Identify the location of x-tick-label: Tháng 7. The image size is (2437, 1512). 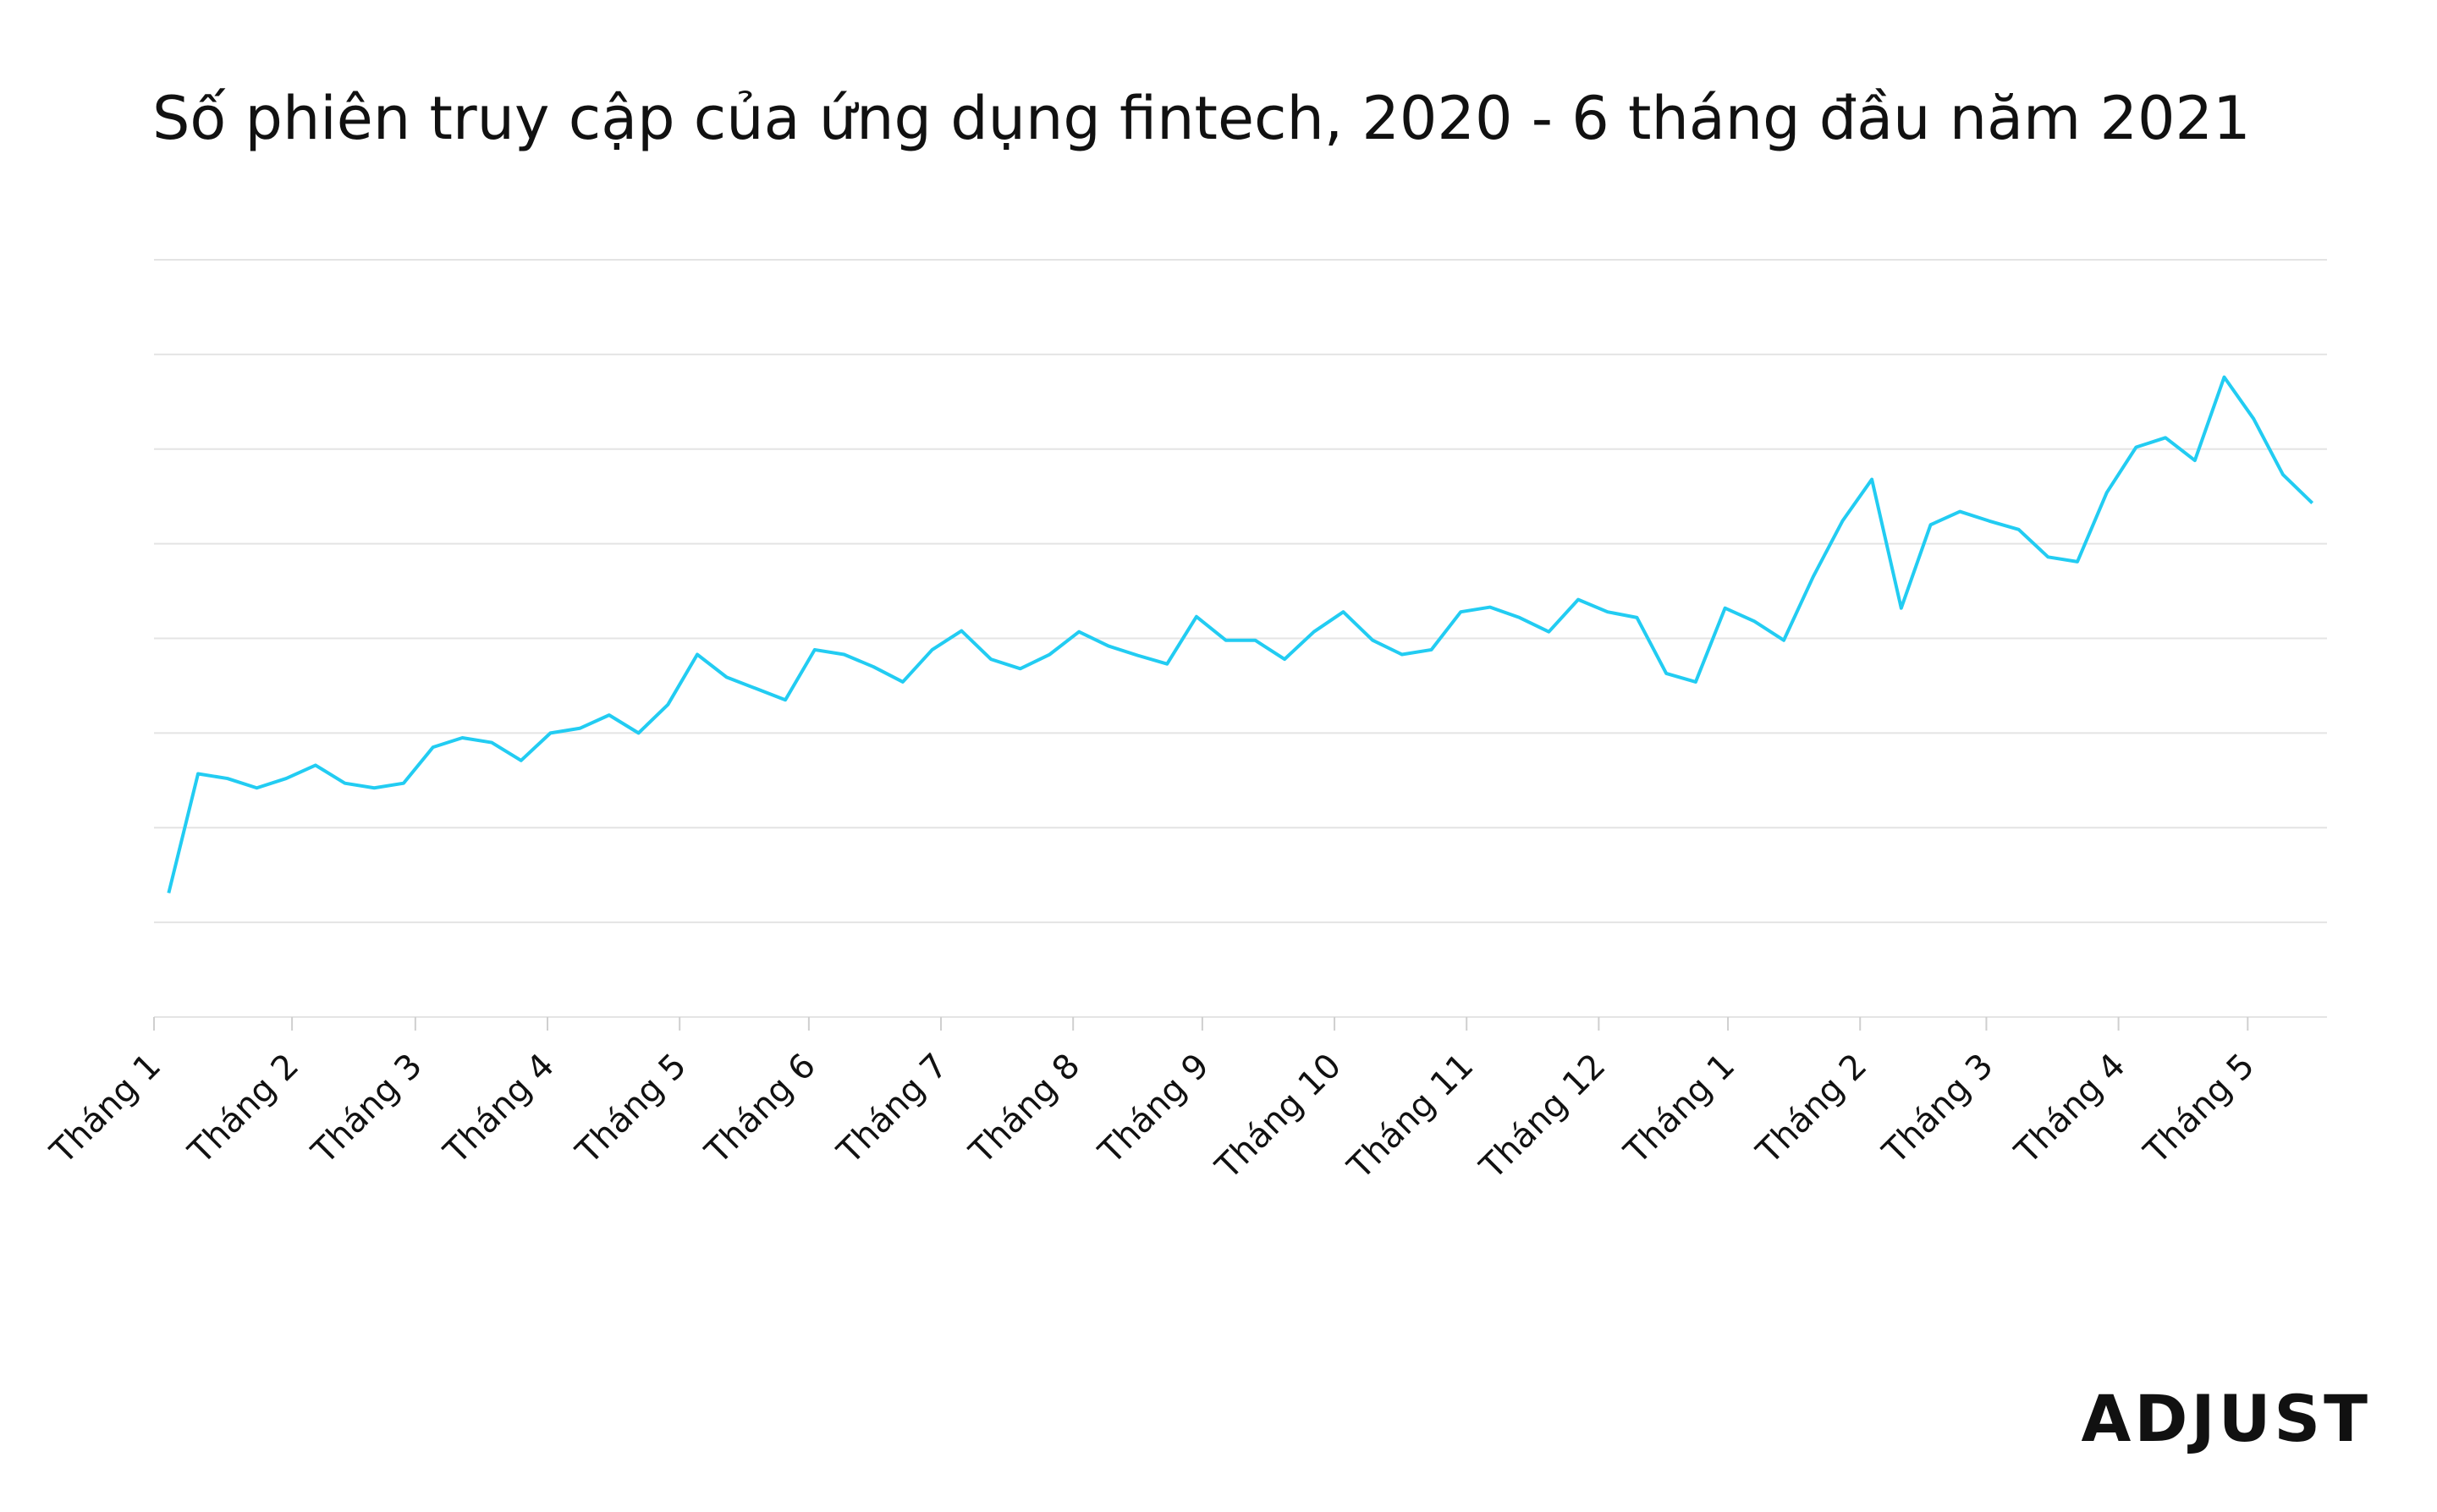
(892, 1110).